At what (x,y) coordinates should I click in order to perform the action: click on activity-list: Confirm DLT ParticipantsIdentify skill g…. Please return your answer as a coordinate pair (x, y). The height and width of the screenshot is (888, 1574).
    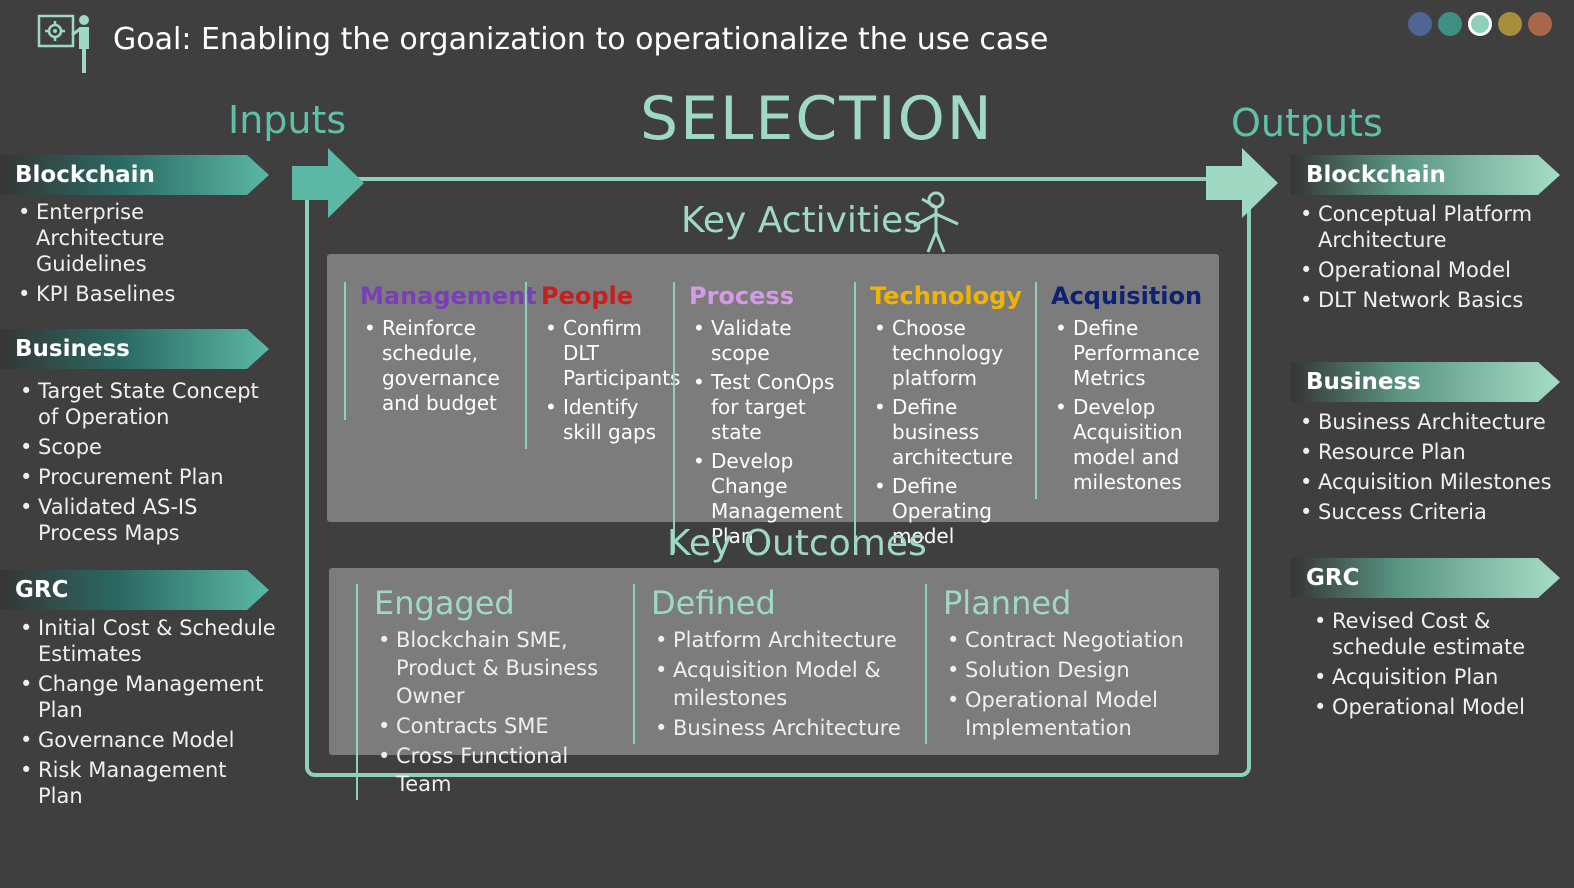
    Looking at the image, I should click on (610, 380).